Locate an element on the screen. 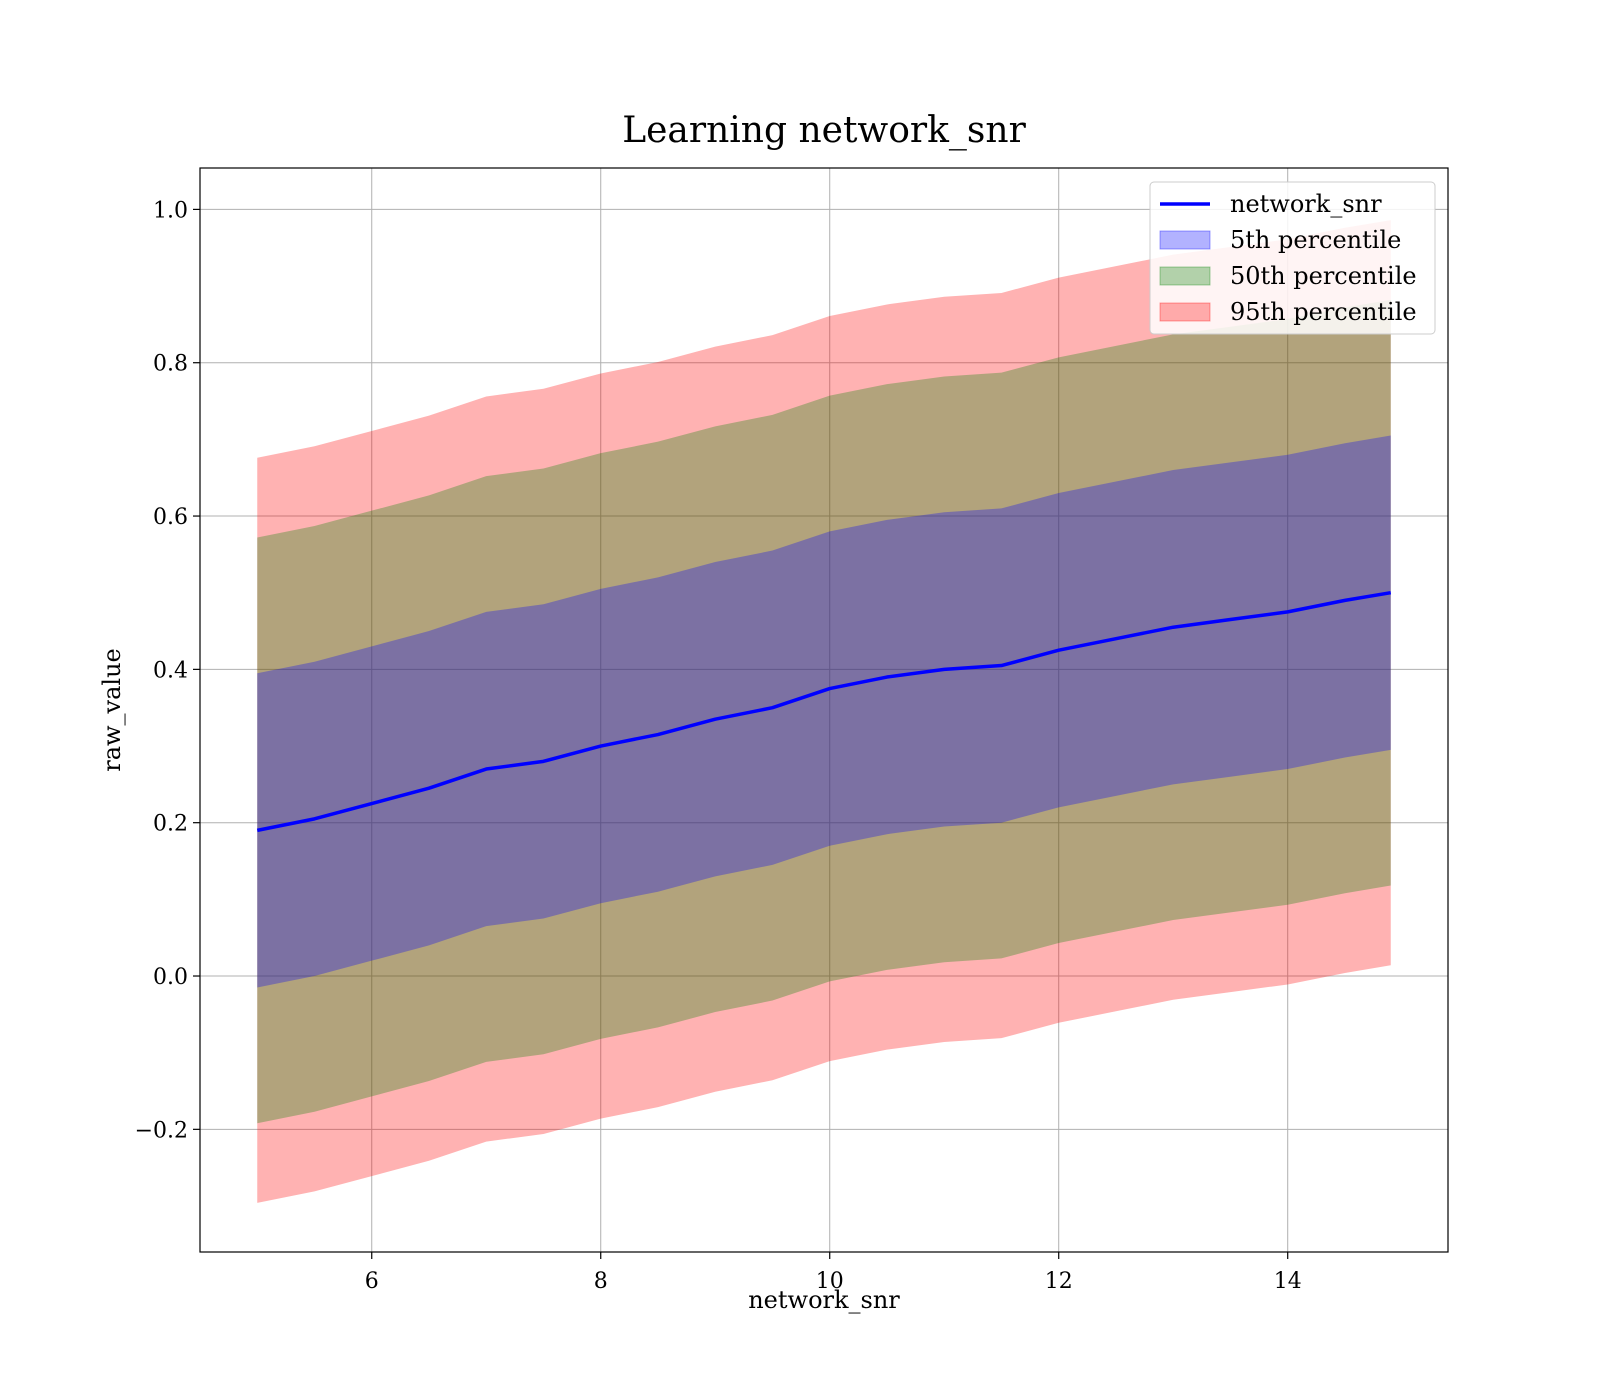 The image size is (1600, 1400). legend-label: 5th percentile is located at coordinates (1315, 240).